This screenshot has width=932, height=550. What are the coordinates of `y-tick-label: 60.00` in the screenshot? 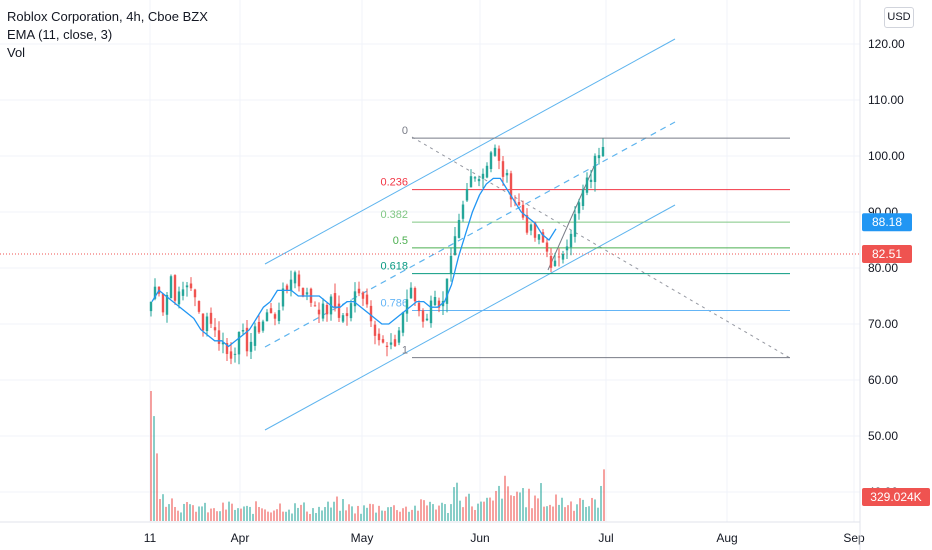 It's located at (883, 380).